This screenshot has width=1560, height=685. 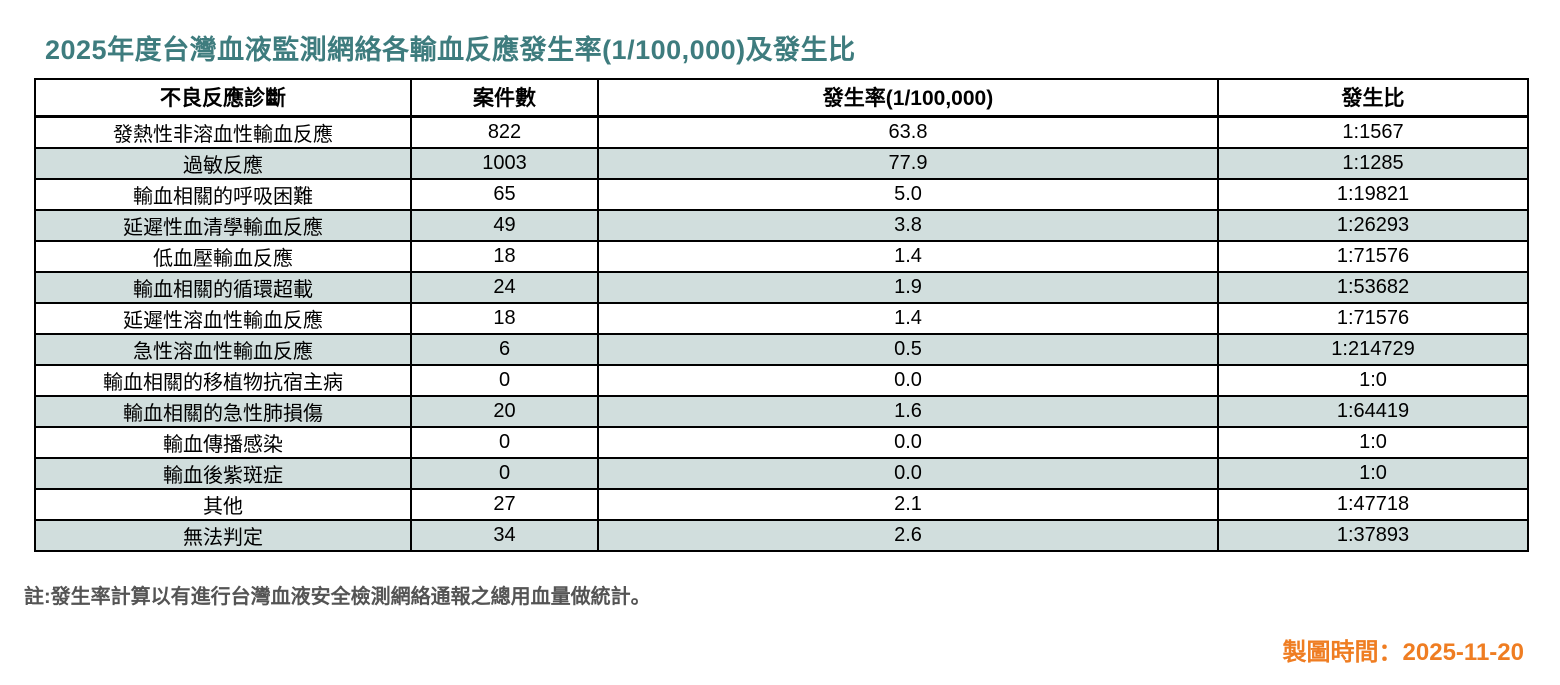 What do you see at coordinates (1373, 287) in the screenshot?
I see `ratio-cell: 1:53682` at bounding box center [1373, 287].